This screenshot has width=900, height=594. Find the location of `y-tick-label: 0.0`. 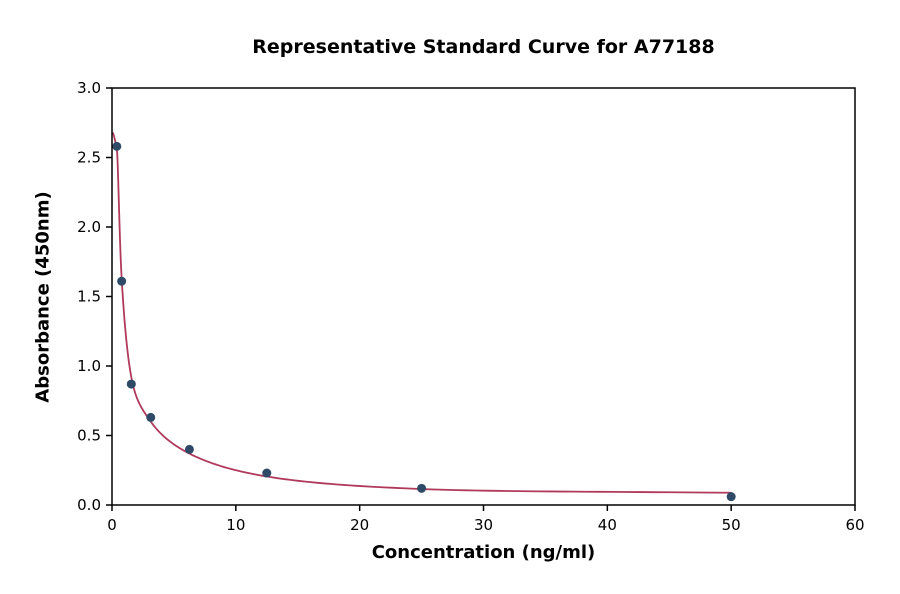

y-tick-label: 0.0 is located at coordinates (89, 505).